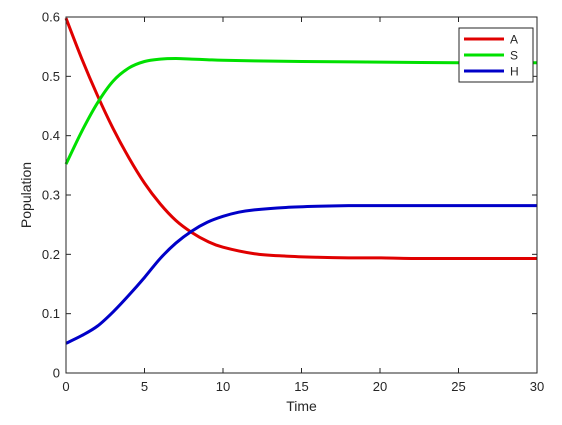 The image size is (562, 425). I want to click on y-tick-label: 0.4, so click(51, 135).